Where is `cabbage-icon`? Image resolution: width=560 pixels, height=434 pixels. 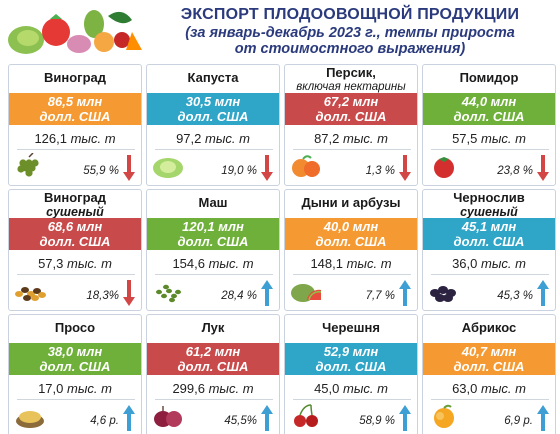 cabbage-icon is located at coordinates (168, 168).